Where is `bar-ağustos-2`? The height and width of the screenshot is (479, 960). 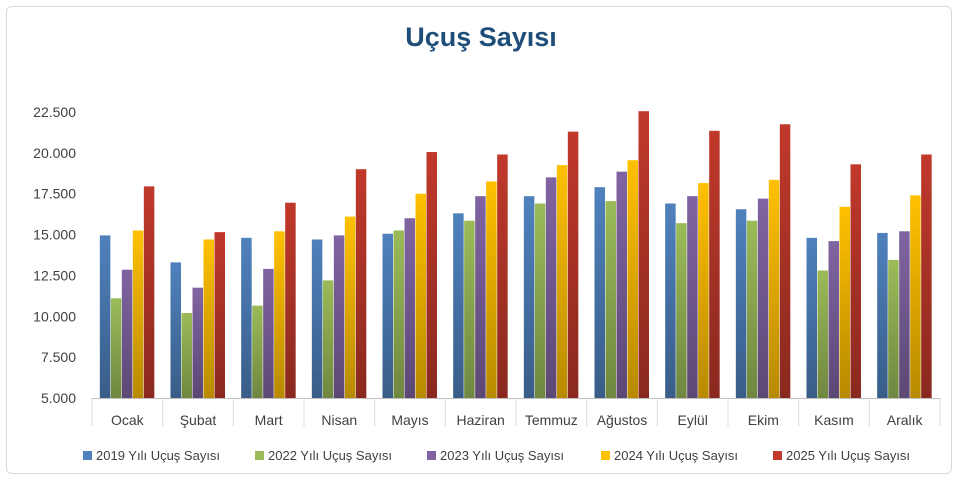 bar-ağustos-2 is located at coordinates (621, 284).